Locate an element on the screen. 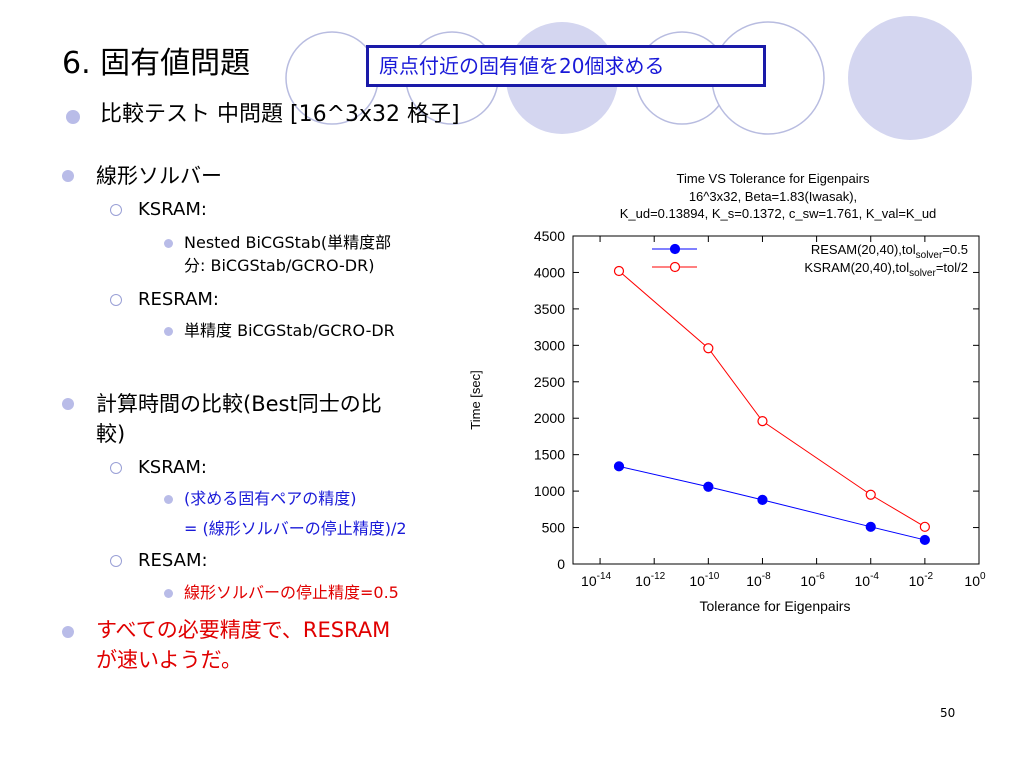 The image size is (1024, 768). y-tick-label: 0 is located at coordinates (561, 564).